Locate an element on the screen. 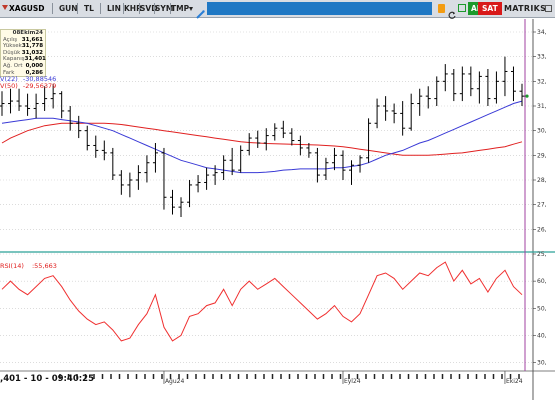 This screenshot has height=400, width=555. ma22-legend-value: -30,88546 is located at coordinates (39, 79).